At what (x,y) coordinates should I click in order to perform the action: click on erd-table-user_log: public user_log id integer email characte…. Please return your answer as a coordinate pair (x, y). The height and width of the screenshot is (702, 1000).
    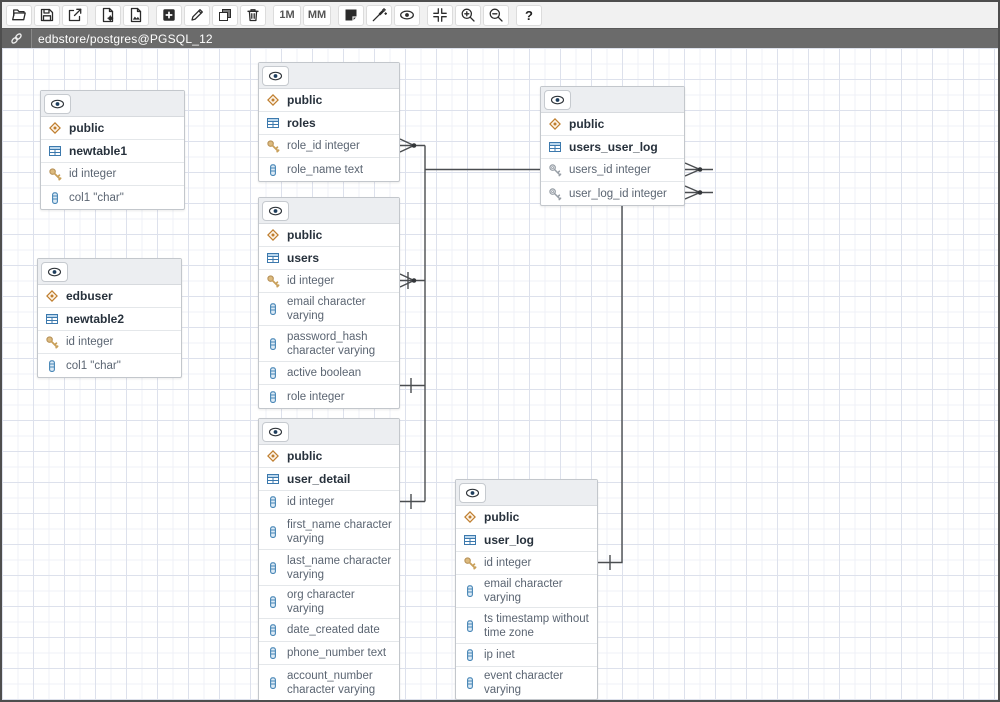
    Looking at the image, I should click on (526, 589).